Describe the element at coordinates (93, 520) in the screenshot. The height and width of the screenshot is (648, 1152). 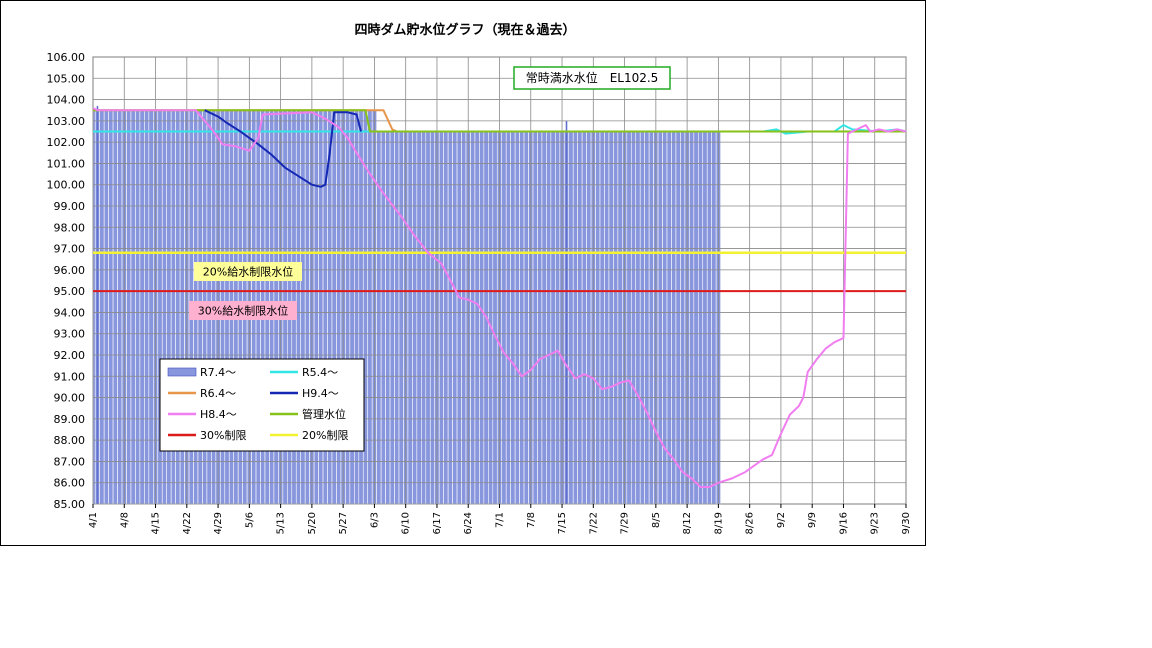
I see `x-tick-label: 4/1` at that location.